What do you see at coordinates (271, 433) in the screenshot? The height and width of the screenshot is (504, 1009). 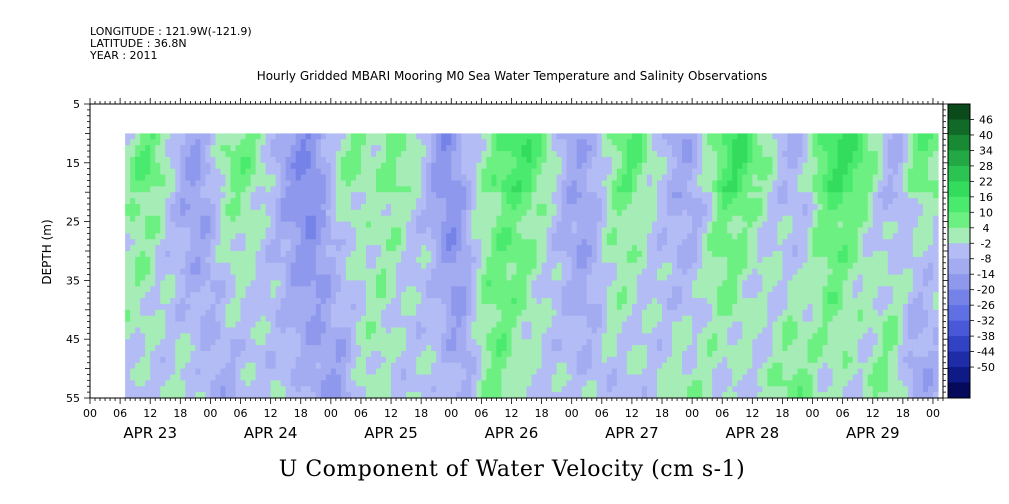 I see `day-label: APR 24` at bounding box center [271, 433].